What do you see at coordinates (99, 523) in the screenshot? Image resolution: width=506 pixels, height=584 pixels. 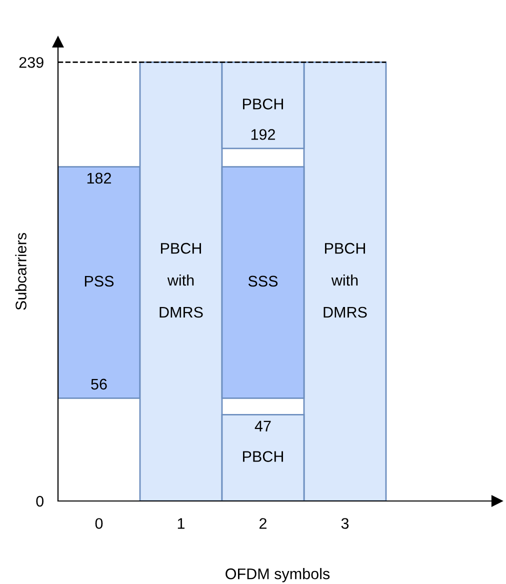 I see `x-tick-label: 0` at bounding box center [99, 523].